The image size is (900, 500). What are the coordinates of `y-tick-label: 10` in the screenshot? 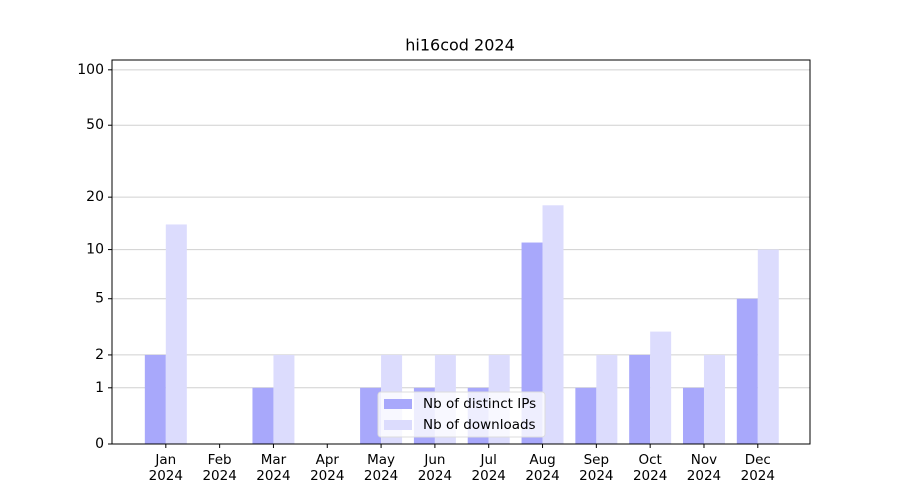 It's located at (95, 250).